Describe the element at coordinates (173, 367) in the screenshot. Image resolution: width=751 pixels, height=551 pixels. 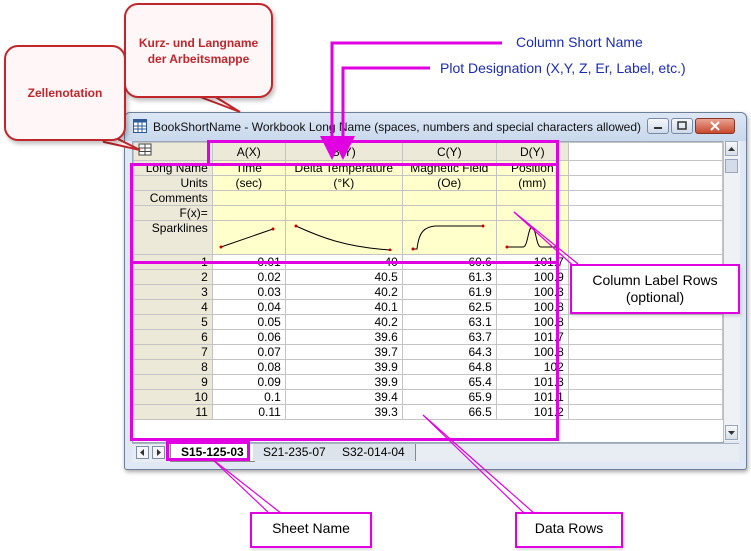
I see `row-number: 8` at that location.